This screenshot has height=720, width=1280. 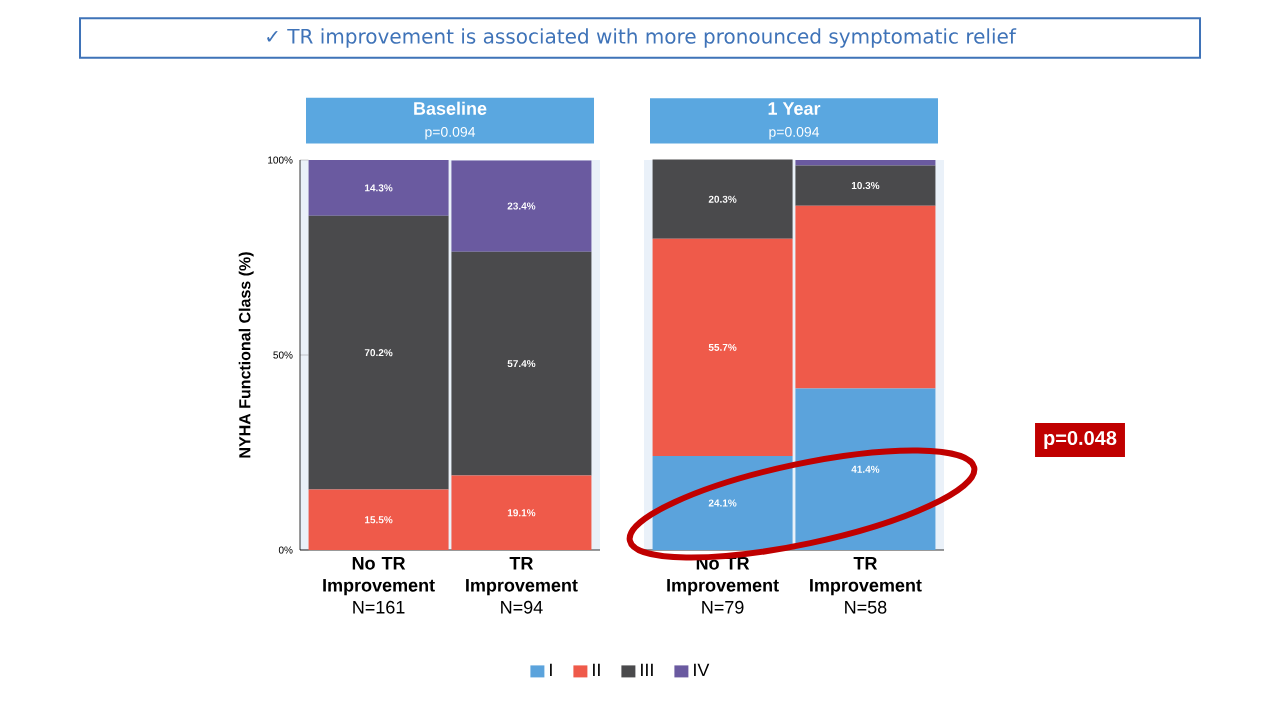 I want to click on x-tick-label: TR Improvement N=94, so click(x=522, y=585).